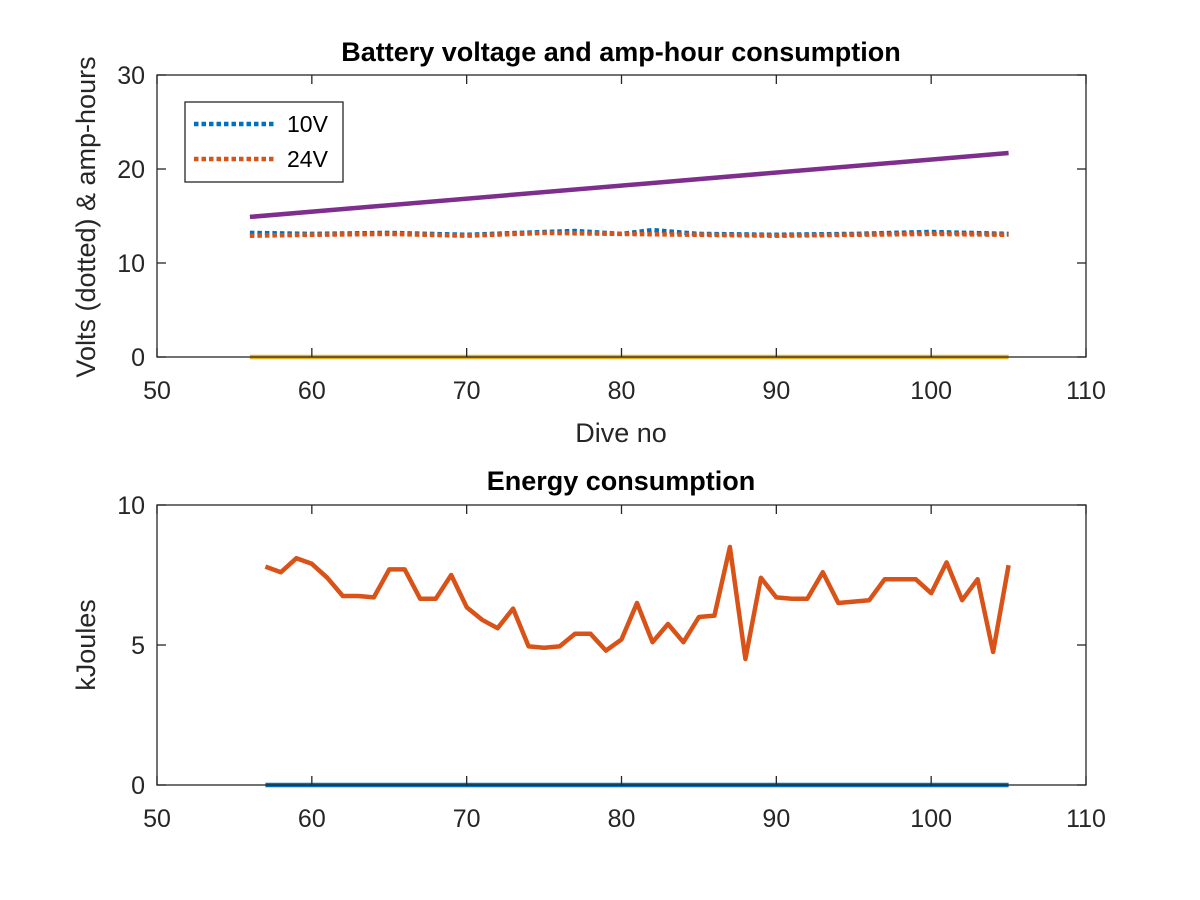  I want to click on top-chart-xtick-label: 90, so click(776, 391).